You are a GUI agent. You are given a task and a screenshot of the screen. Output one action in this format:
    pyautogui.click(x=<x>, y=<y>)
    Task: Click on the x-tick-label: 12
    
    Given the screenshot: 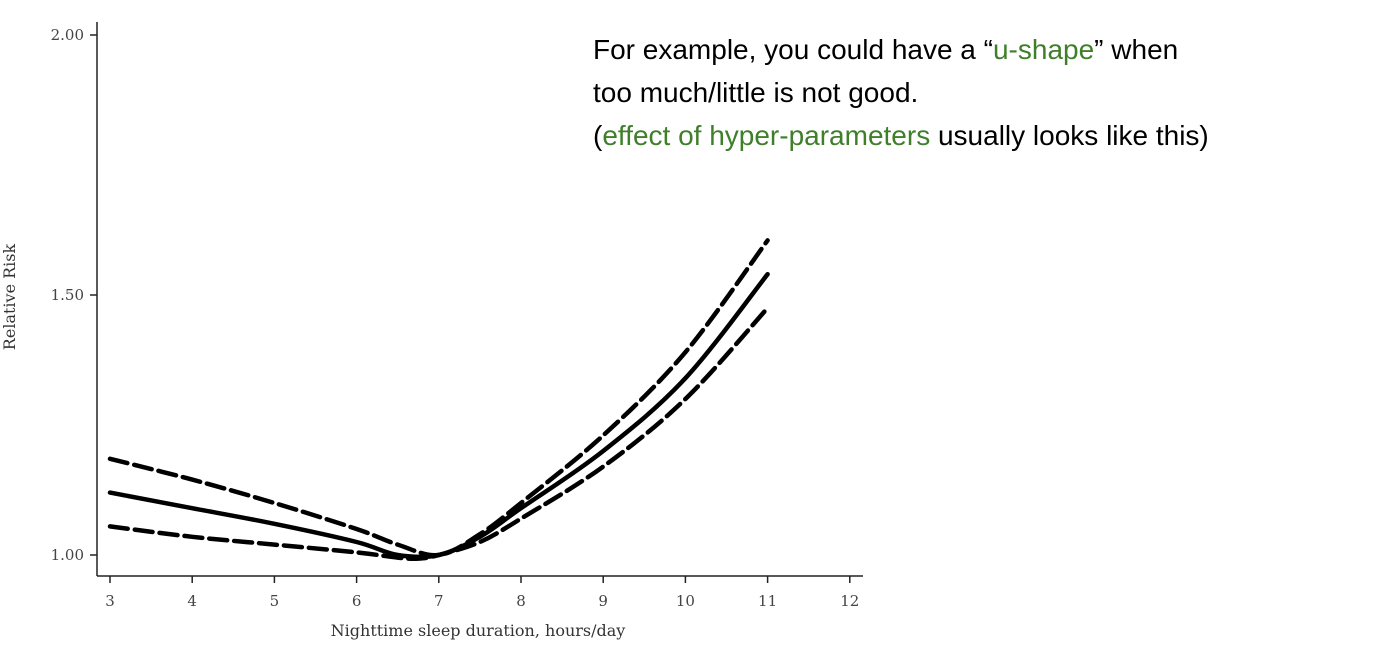 What is the action you would take?
    pyautogui.click(x=849, y=601)
    